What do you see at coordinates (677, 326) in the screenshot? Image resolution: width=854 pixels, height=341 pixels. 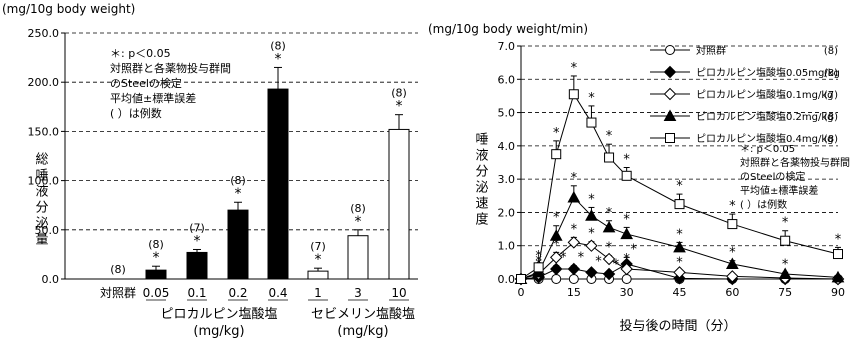 I see `line-xlabel: 投与後の時間（分）` at bounding box center [677, 326].